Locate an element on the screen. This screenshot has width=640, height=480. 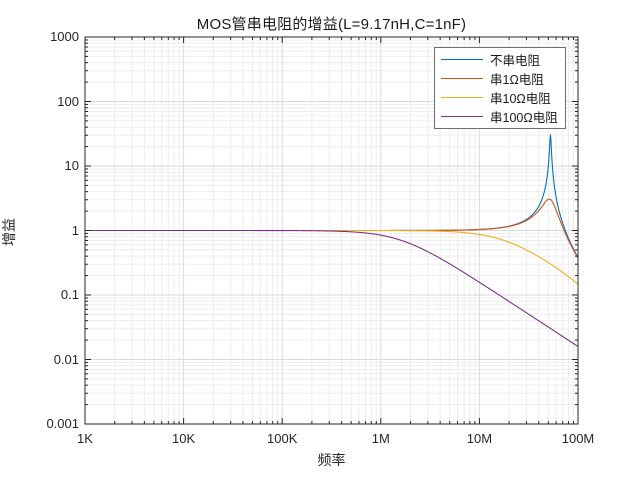
legend-item: 不串电阻 is located at coordinates (503, 59).